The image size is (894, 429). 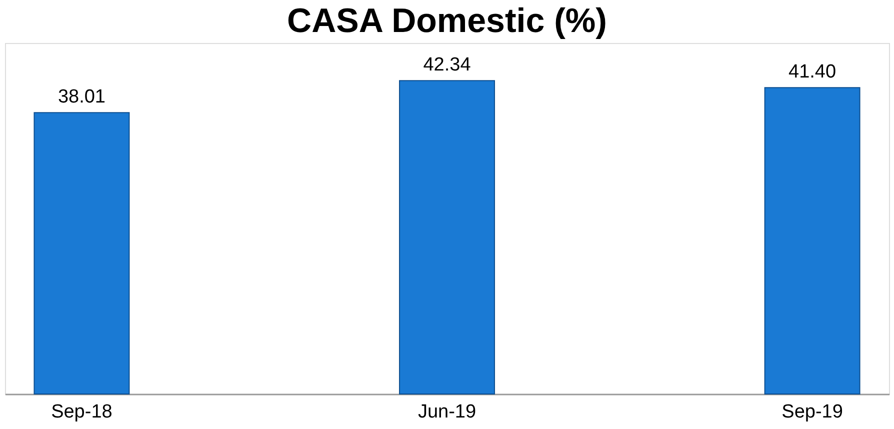 I want to click on data-label: 41.40, so click(x=812, y=72).